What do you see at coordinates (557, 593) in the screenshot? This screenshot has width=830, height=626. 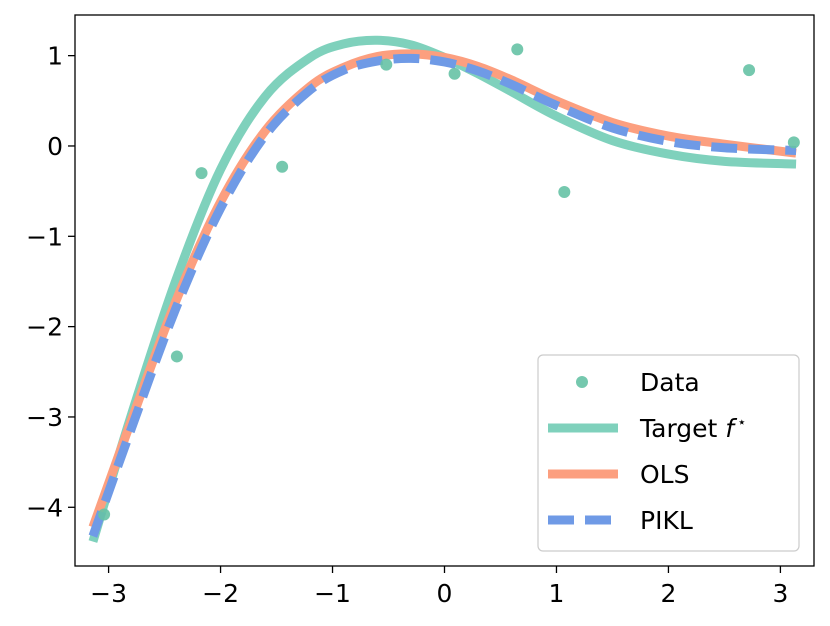 I see `x-tick-label: 1` at bounding box center [557, 593].